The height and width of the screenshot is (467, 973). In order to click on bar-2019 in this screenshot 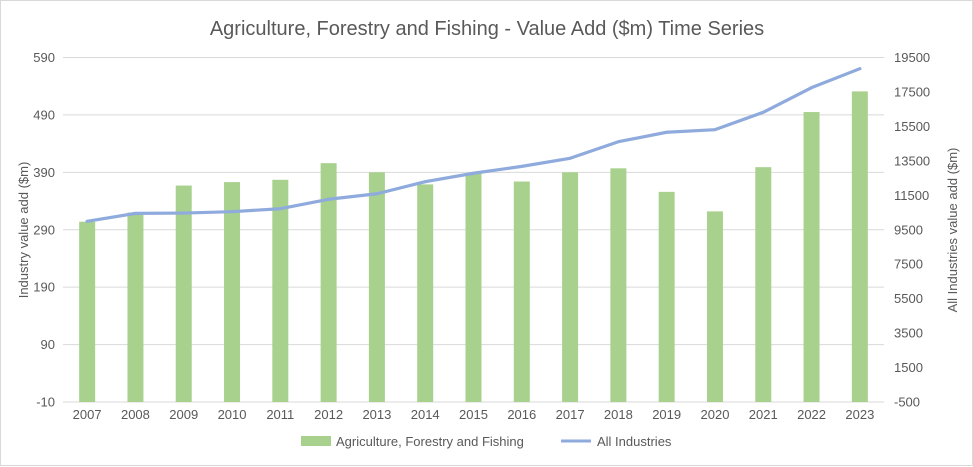, I will do `click(666, 296)`.